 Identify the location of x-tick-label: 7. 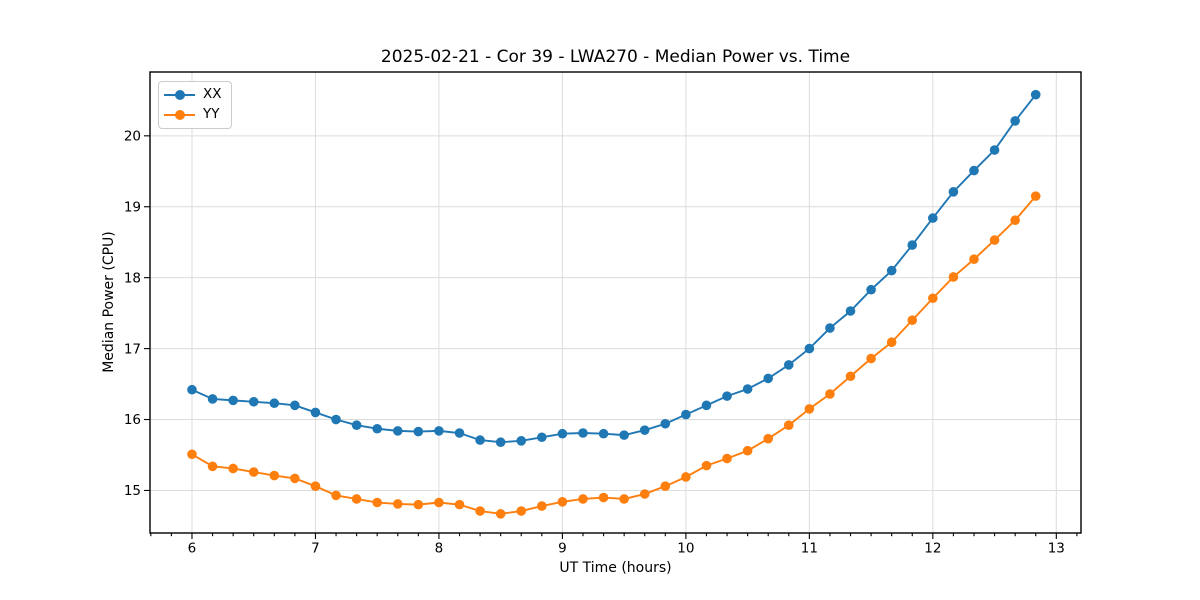
(315, 549).